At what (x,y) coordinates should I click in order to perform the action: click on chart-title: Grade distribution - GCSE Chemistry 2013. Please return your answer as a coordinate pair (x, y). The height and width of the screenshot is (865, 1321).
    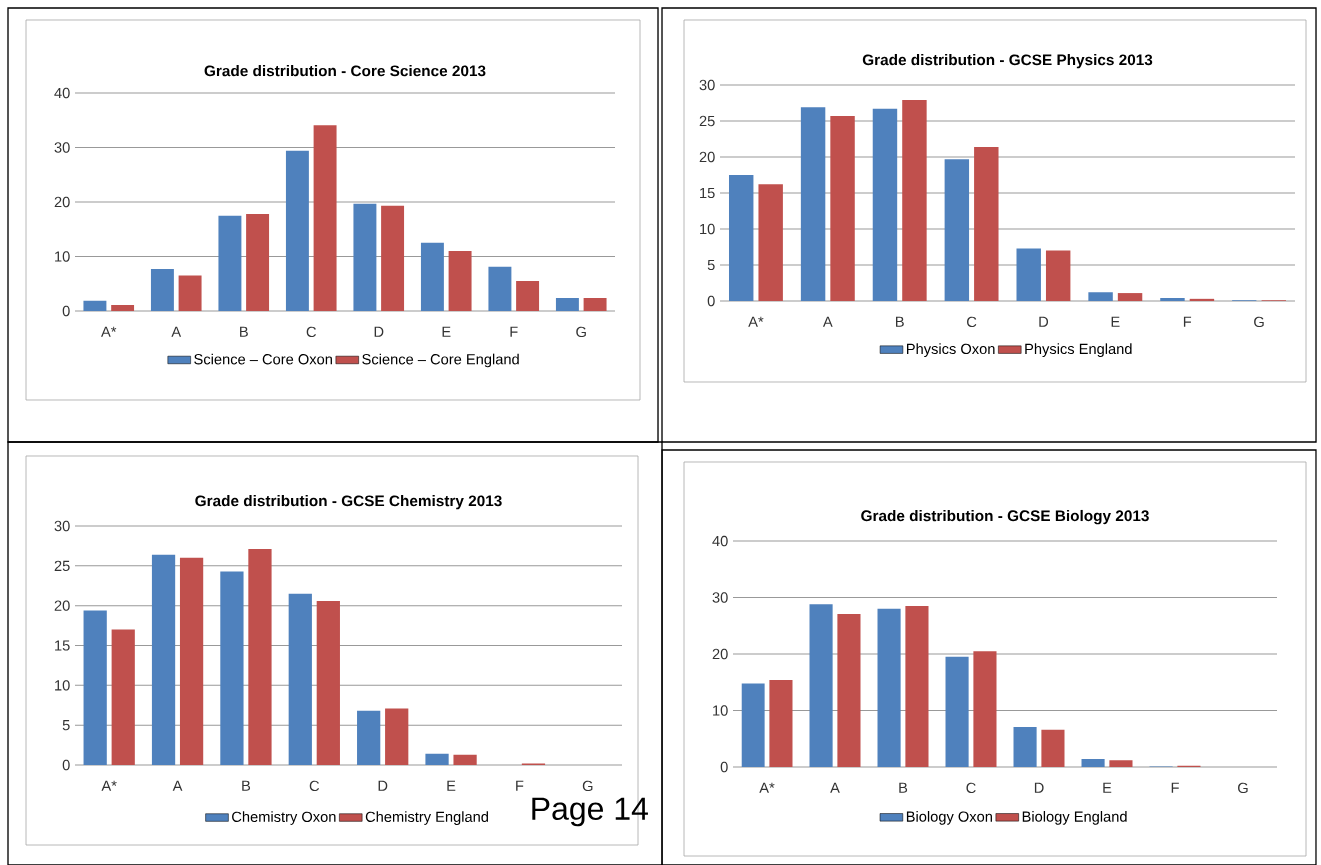
    Looking at the image, I should click on (348, 502).